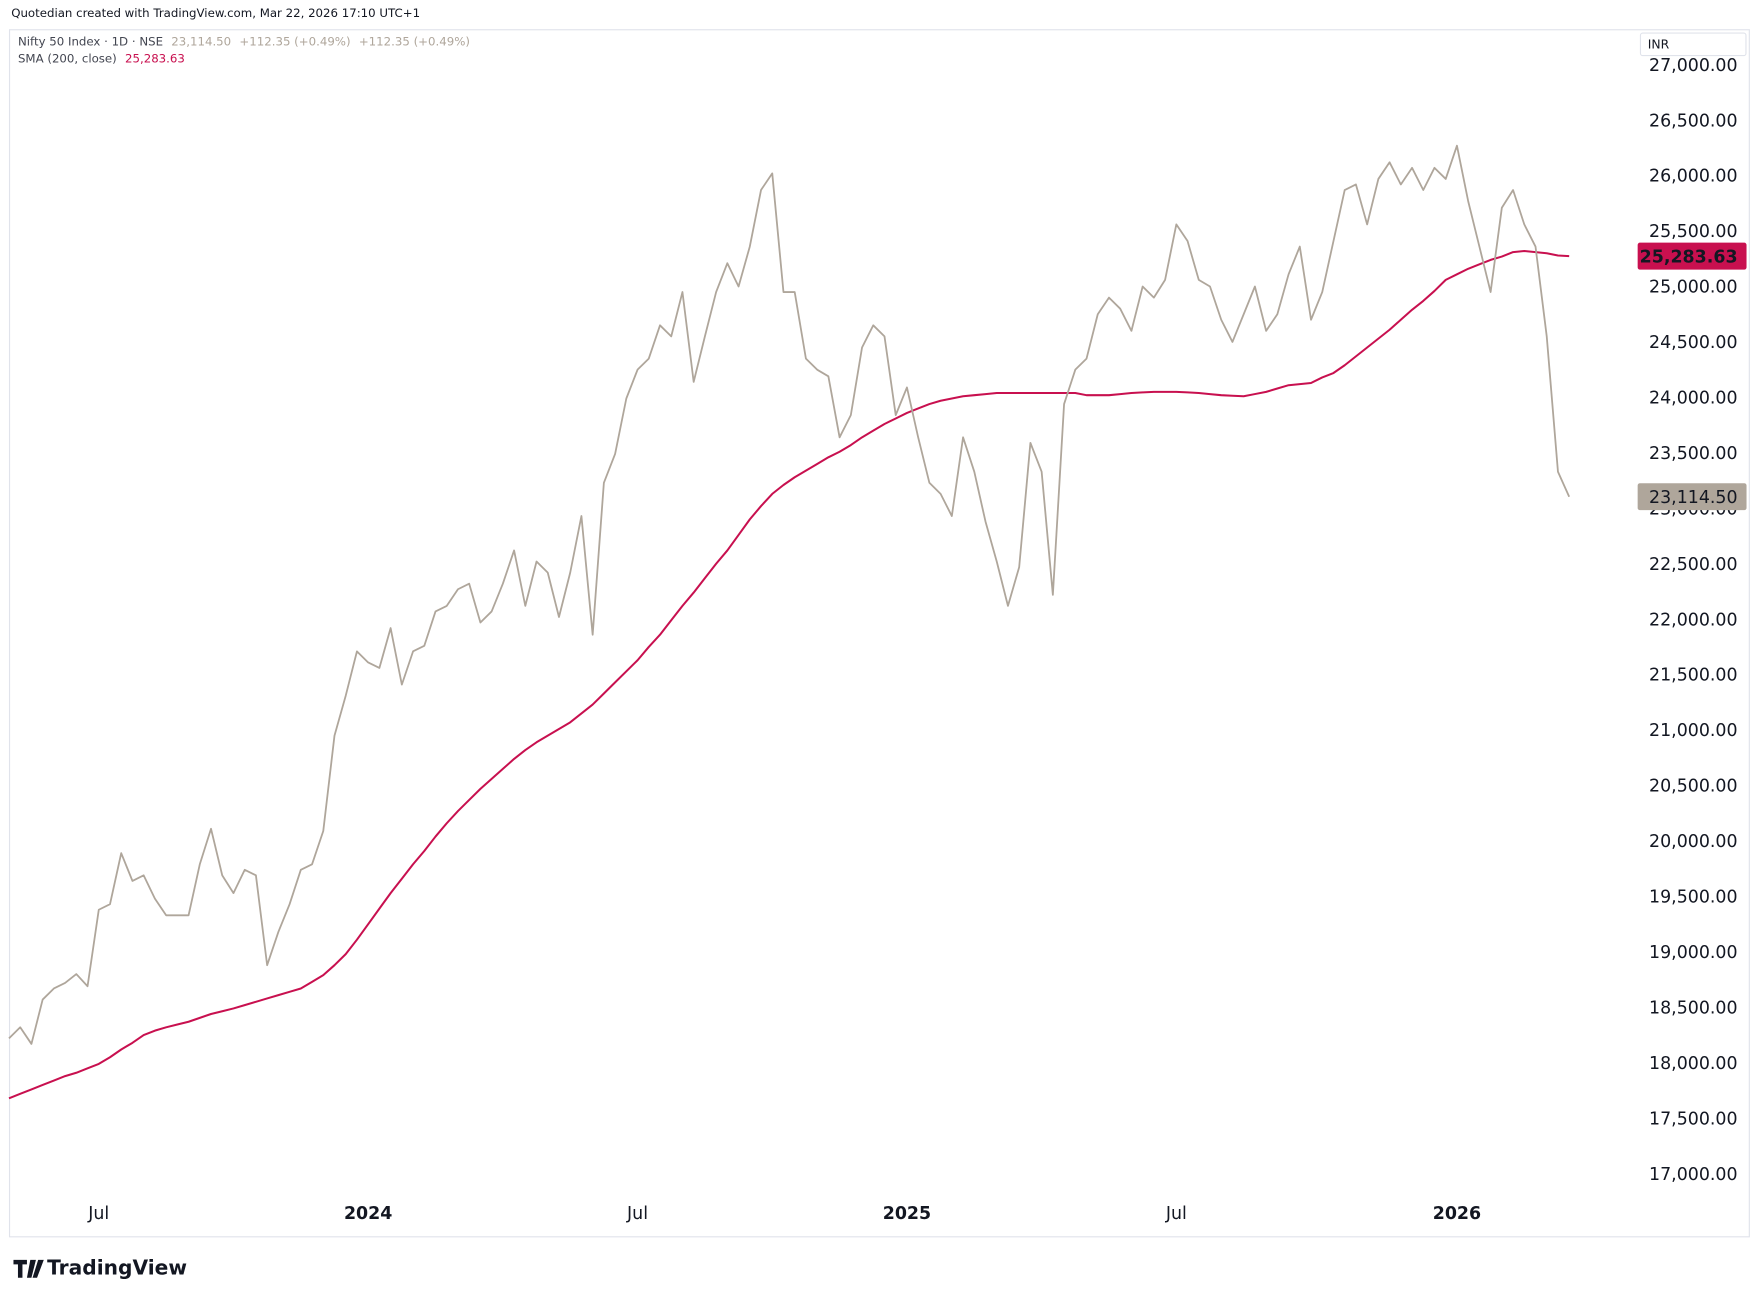  I want to click on logo: TradingView, so click(100, 1267).